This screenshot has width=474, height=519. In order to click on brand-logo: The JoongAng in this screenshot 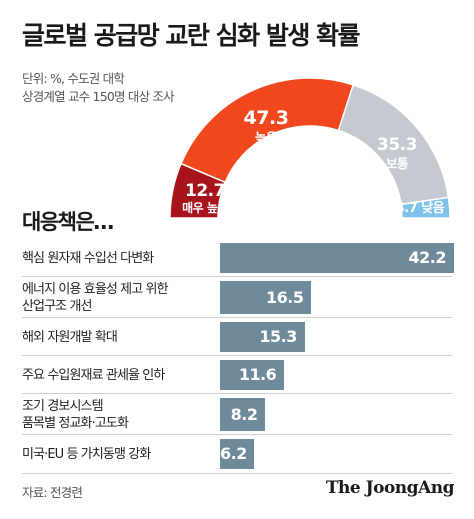, I will do `click(390, 488)`.